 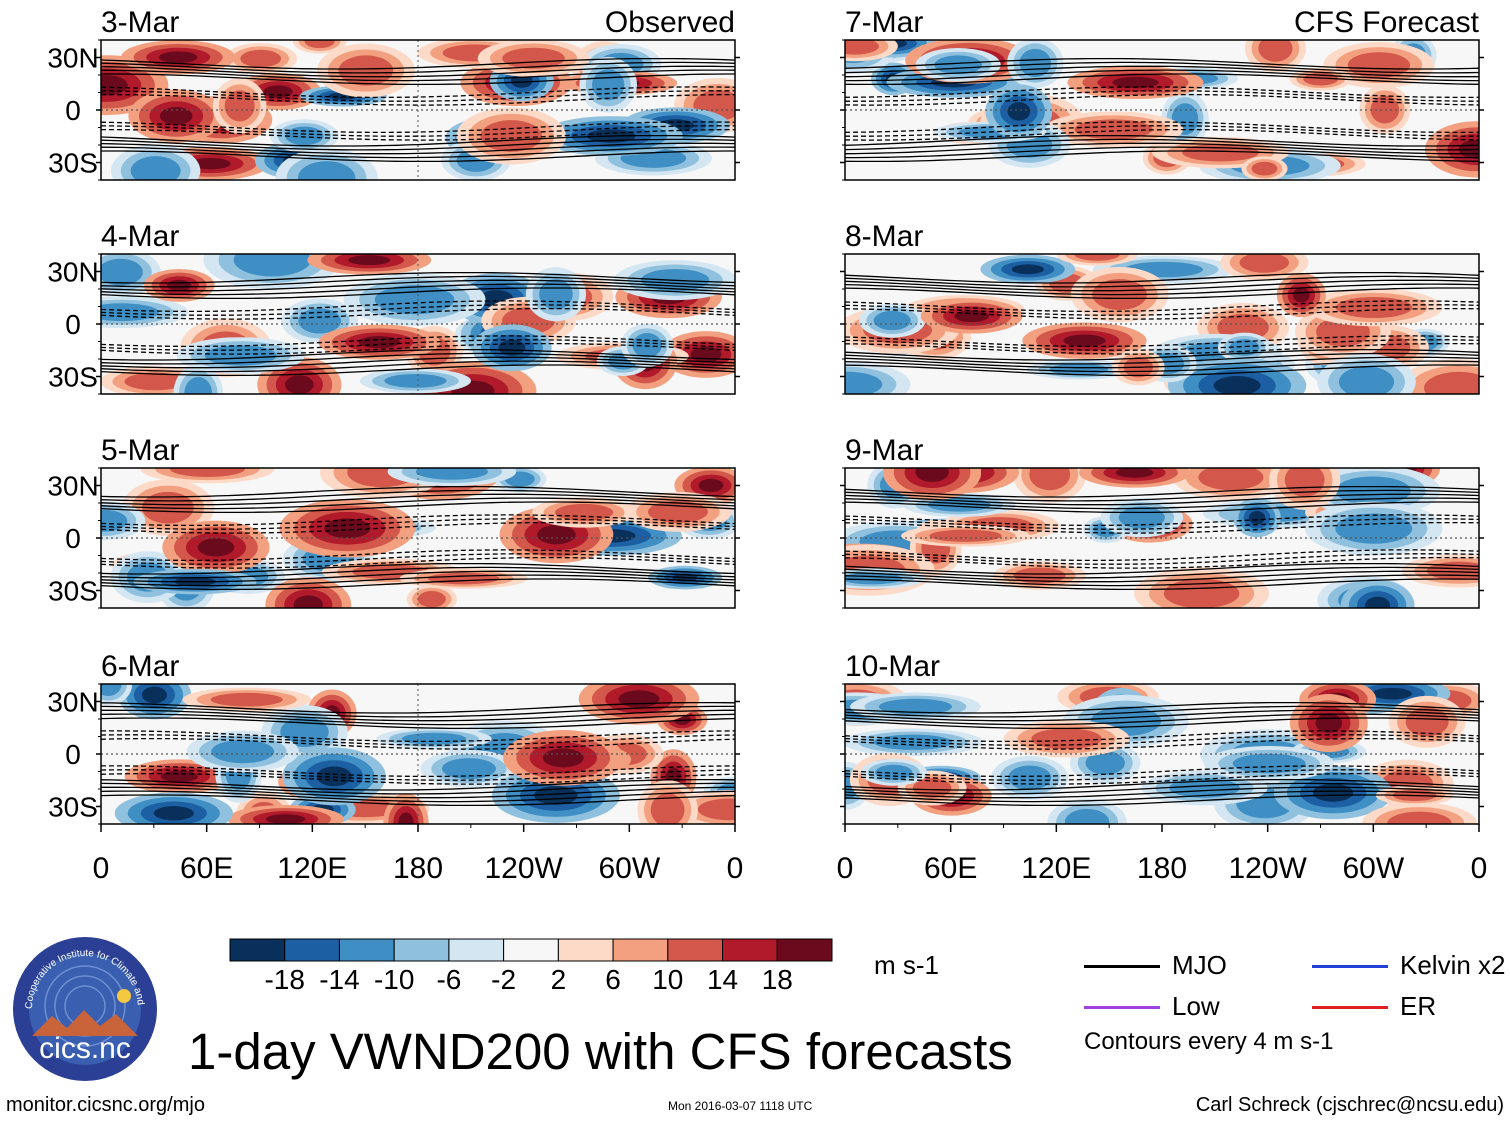 I want to click on panel-date: 5-Mar, so click(x=140, y=450).